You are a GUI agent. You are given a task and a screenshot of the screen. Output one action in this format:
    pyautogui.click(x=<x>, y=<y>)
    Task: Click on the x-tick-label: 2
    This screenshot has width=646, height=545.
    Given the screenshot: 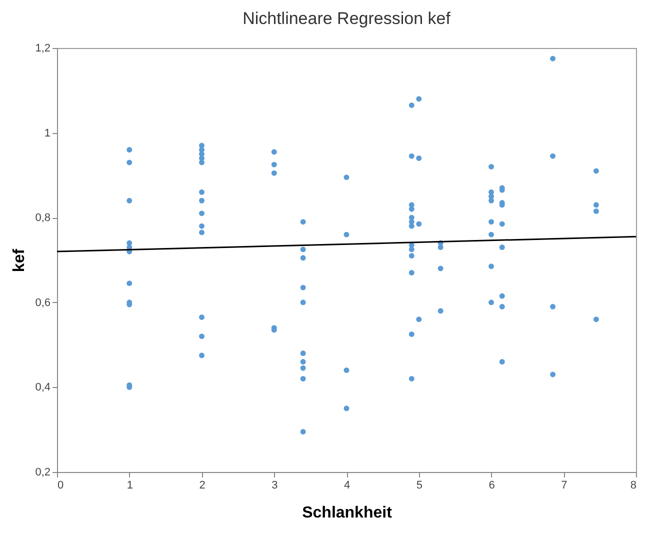 What is the action you would take?
    pyautogui.click(x=202, y=486)
    